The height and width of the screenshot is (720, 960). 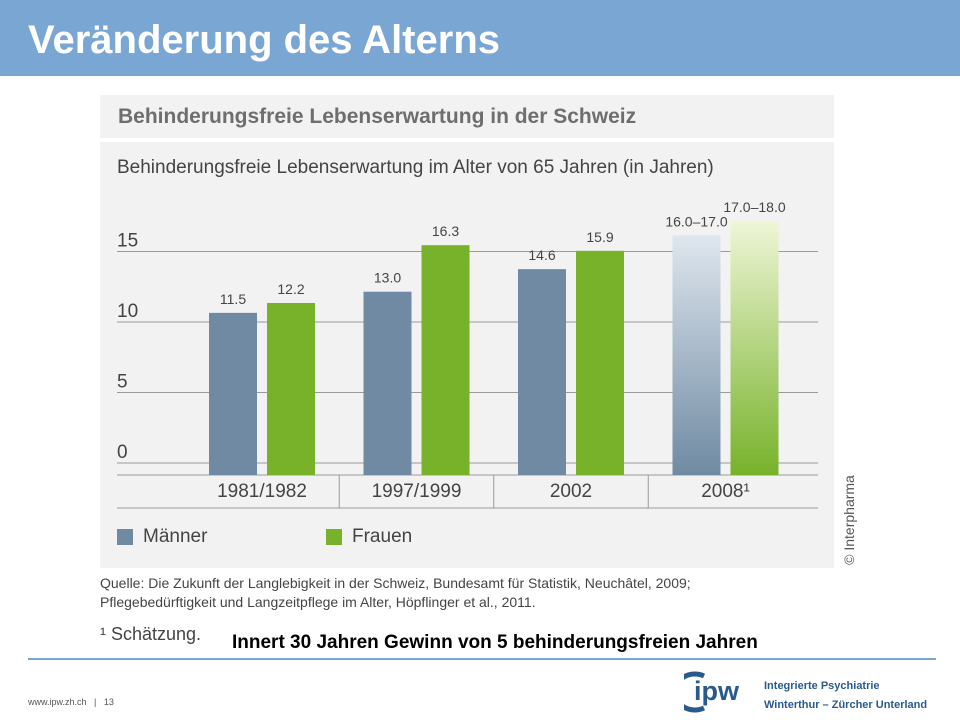 I want to click on ipw-logo-mark: ipw, so click(x=712, y=692).